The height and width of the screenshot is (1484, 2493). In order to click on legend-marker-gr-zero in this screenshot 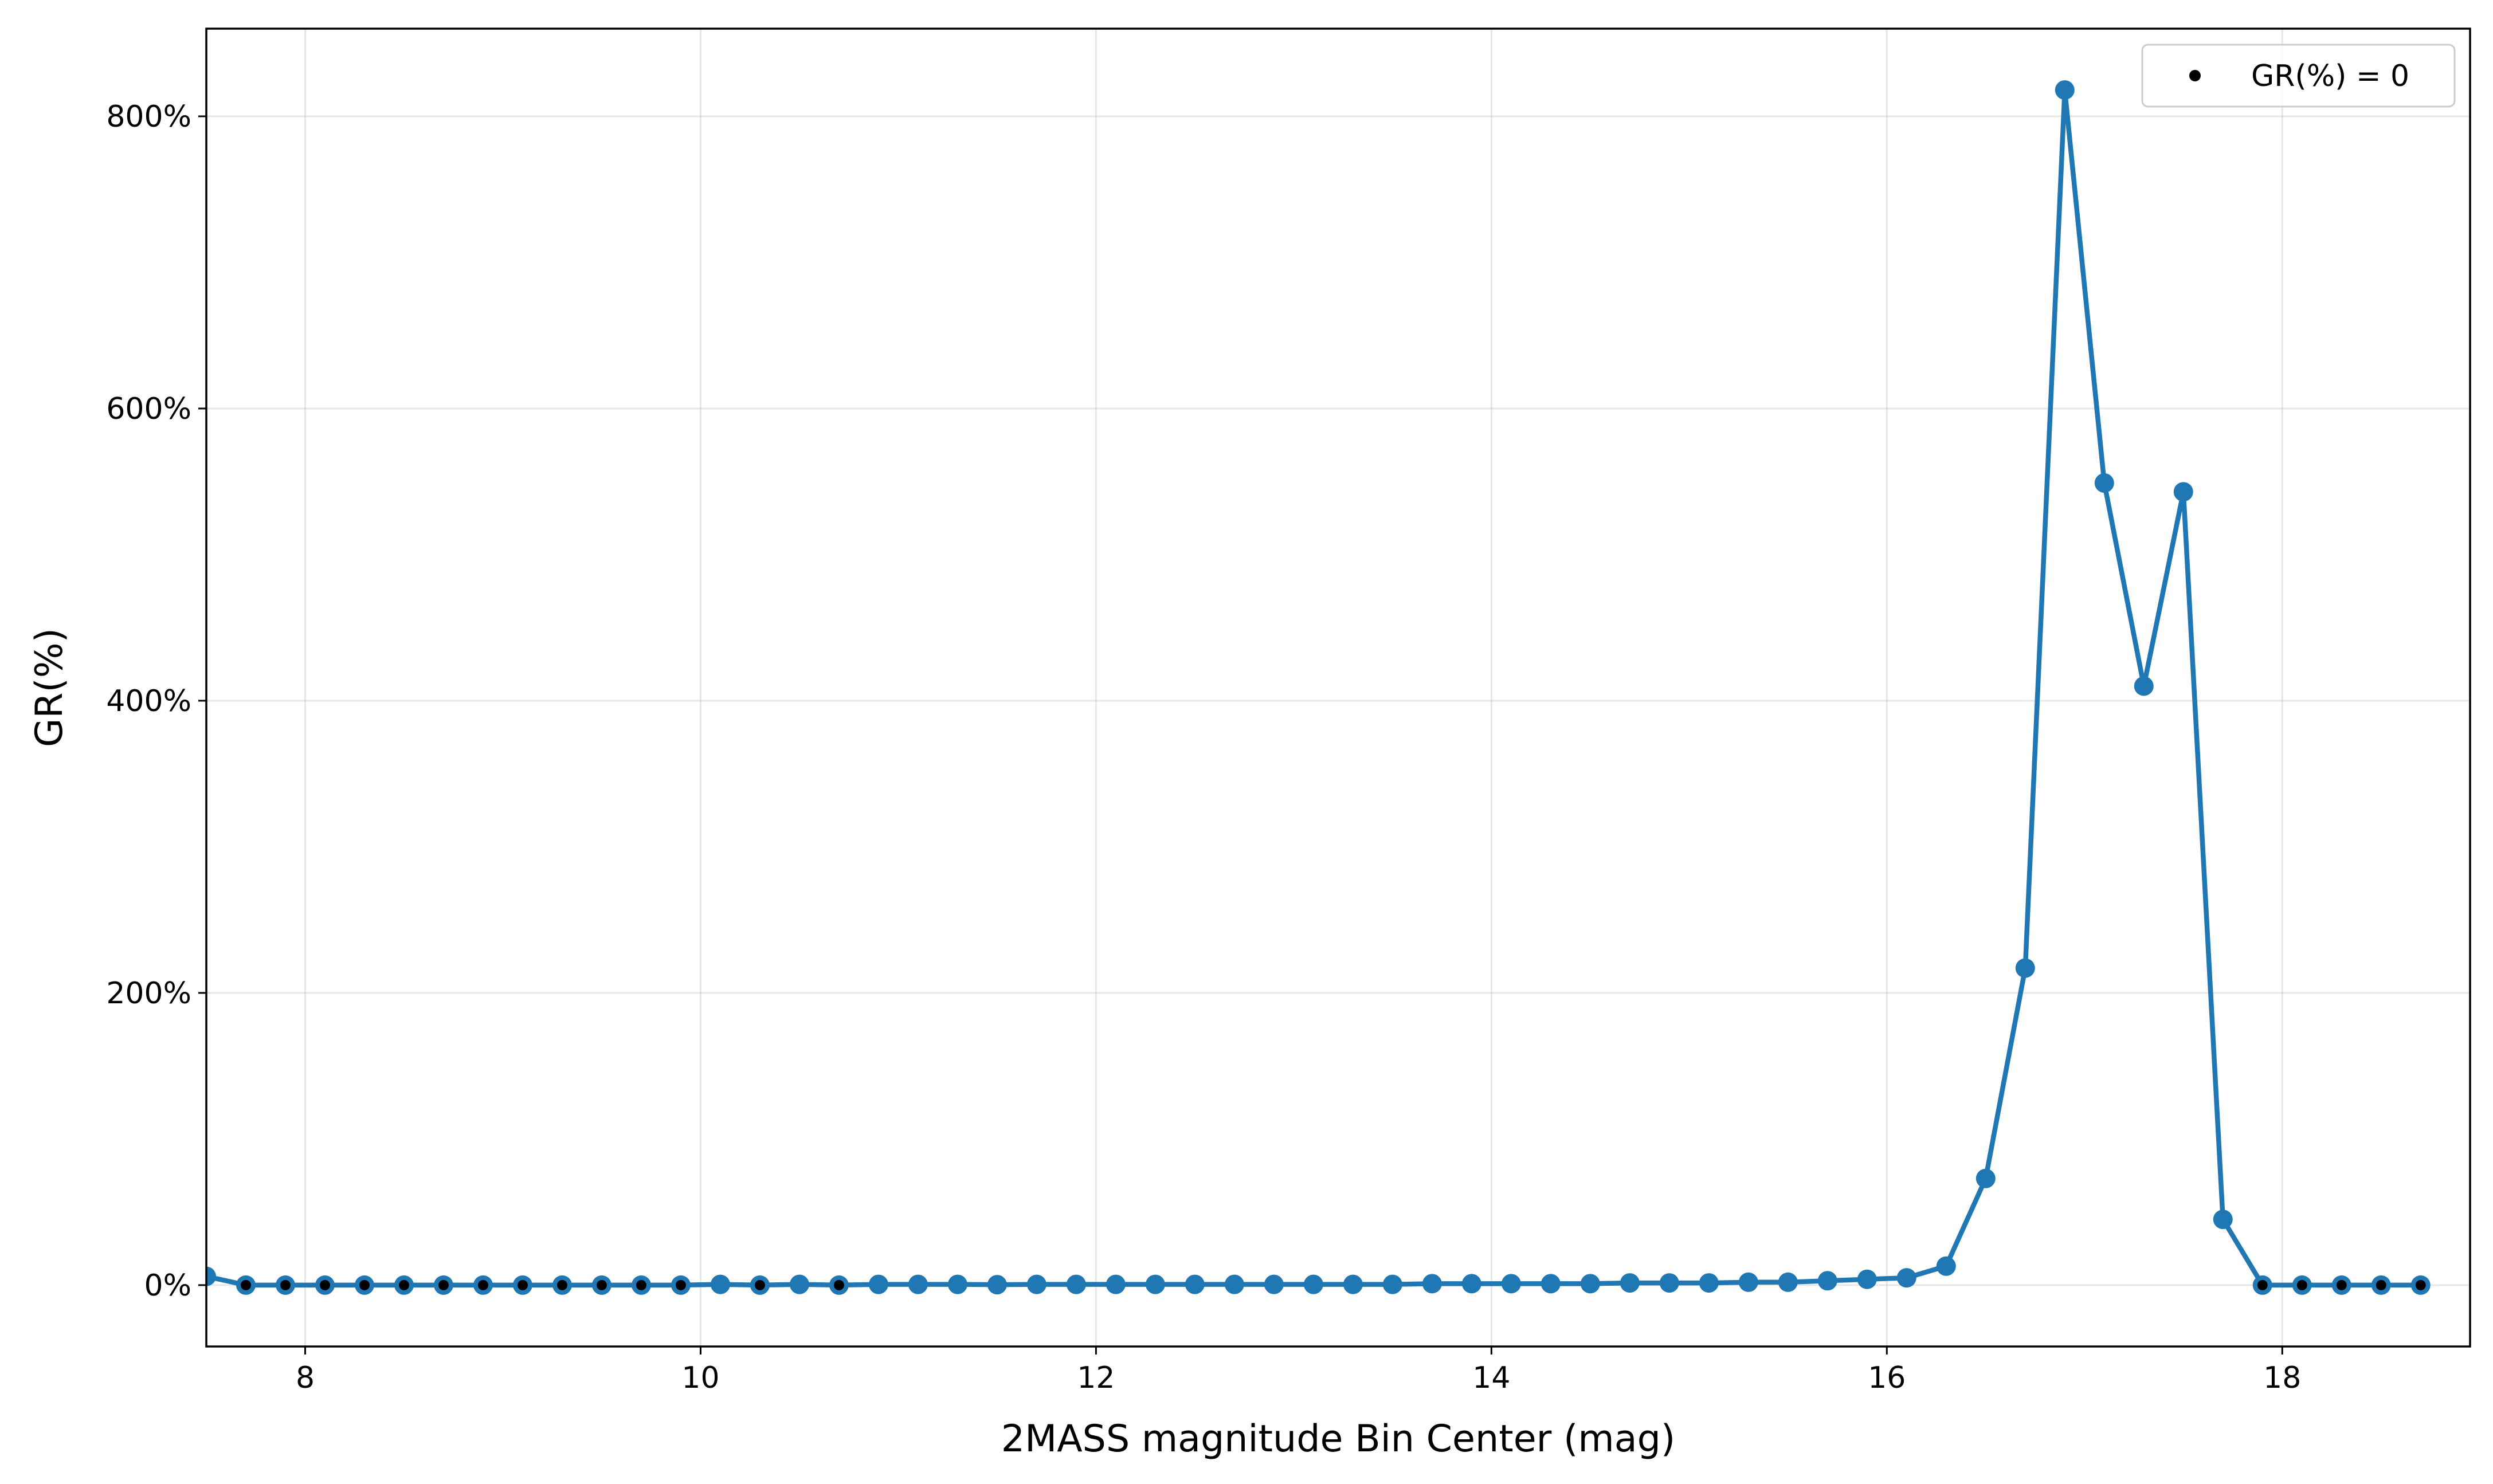, I will do `click(2195, 76)`.